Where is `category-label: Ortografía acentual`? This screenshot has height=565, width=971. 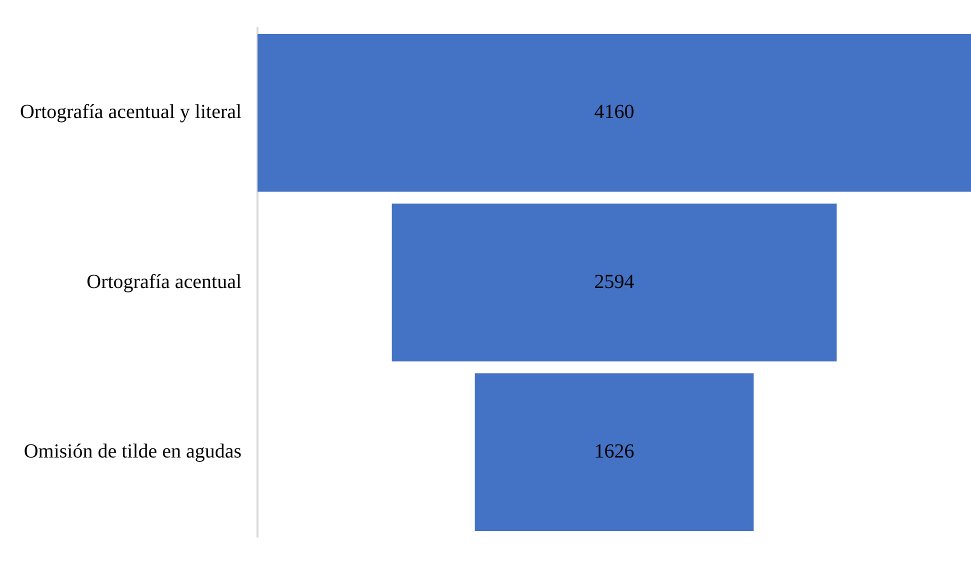
category-label: Ortografía acentual is located at coordinates (164, 281).